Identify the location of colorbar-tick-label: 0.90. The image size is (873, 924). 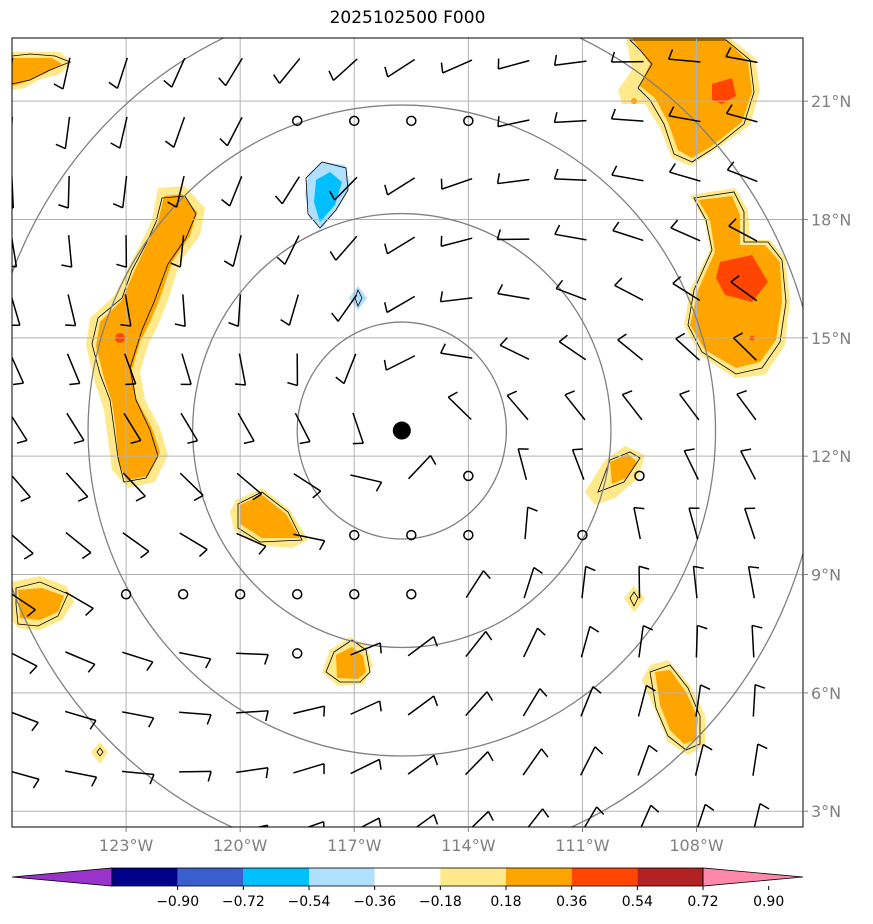
(768, 902).